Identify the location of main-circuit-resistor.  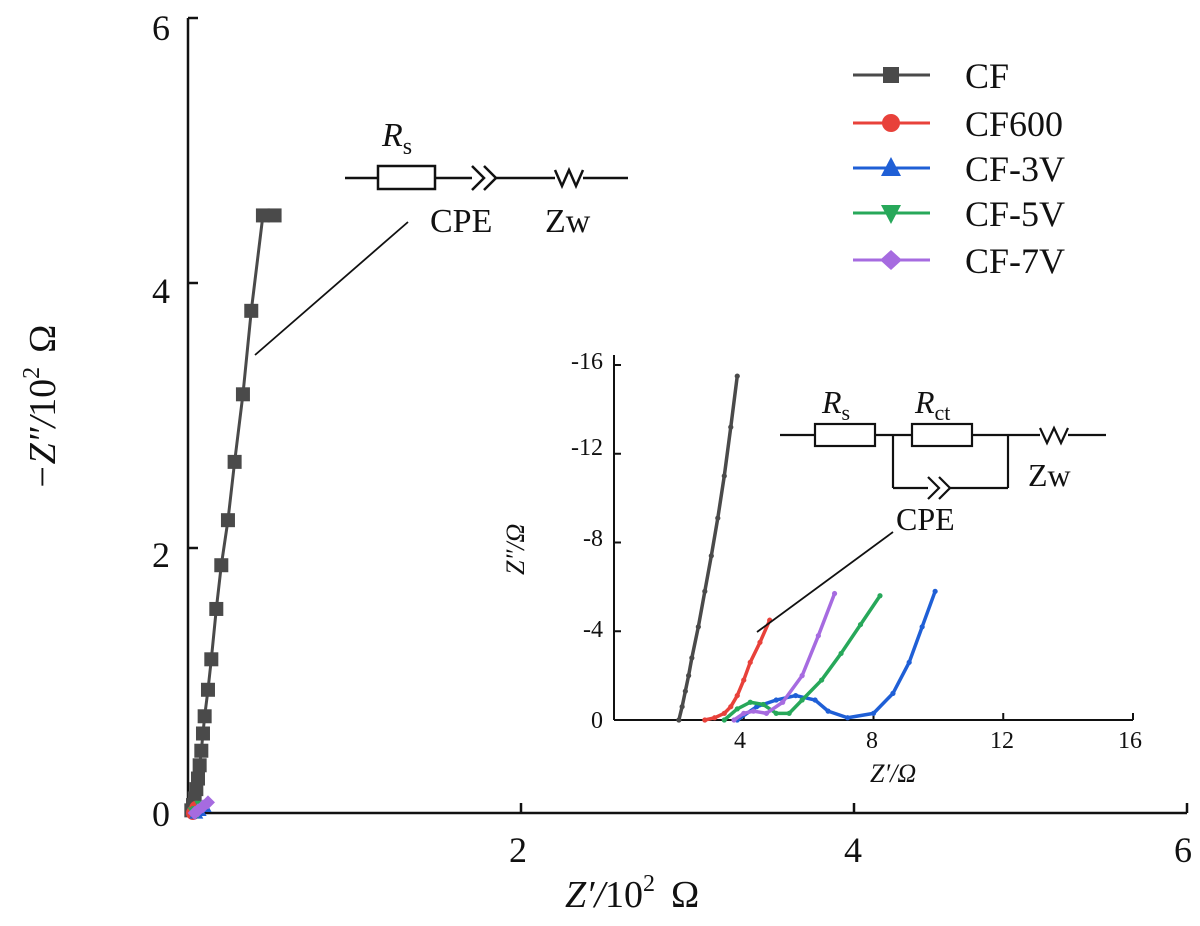
(406, 177).